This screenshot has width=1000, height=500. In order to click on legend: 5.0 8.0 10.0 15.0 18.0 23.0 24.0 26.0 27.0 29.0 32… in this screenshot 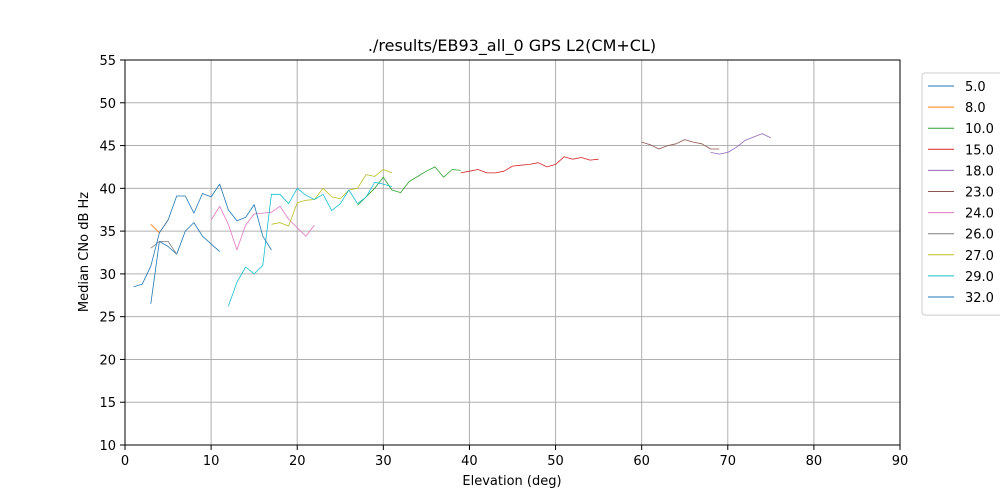, I will do `click(960, 194)`.